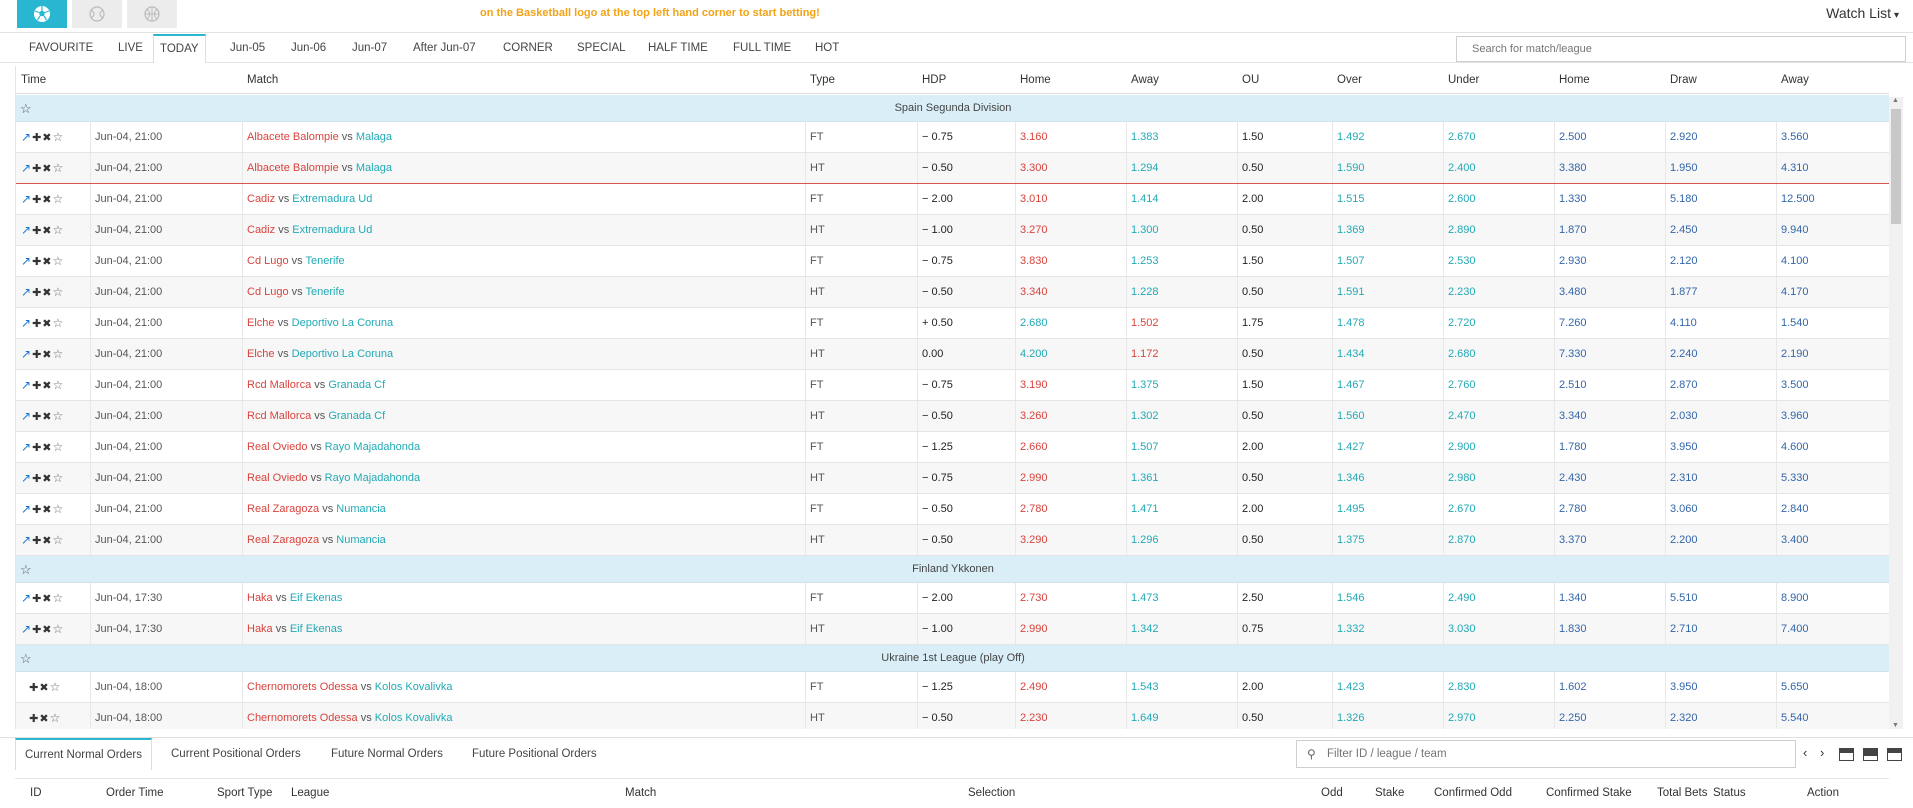 The image size is (1913, 808). Describe the element at coordinates (1351, 687) in the screenshot. I see `over-odd: 1.423` at that location.